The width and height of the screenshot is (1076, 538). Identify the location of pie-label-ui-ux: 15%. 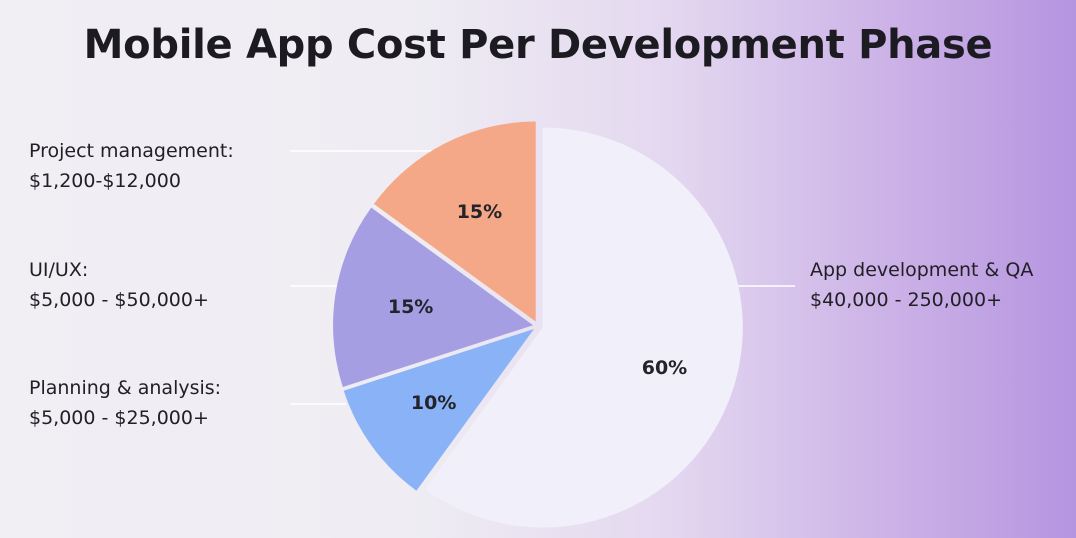
(410, 307).